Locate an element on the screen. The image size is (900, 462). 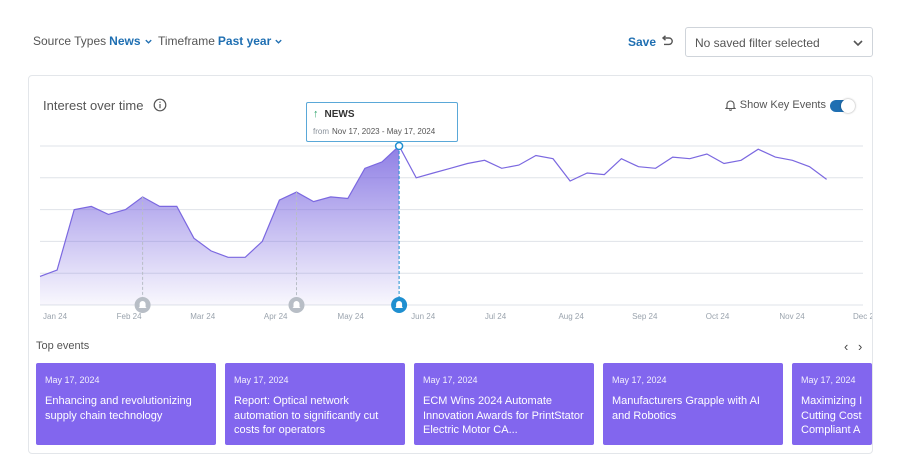
show-key-events-toggle is located at coordinates (842, 106).